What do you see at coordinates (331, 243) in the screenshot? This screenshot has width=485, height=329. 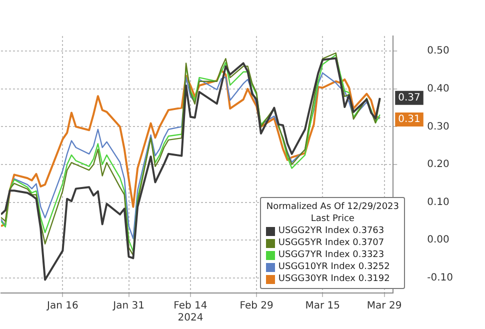 I see `legend-label: USGG5YR Index 0.3707` at bounding box center [331, 243].